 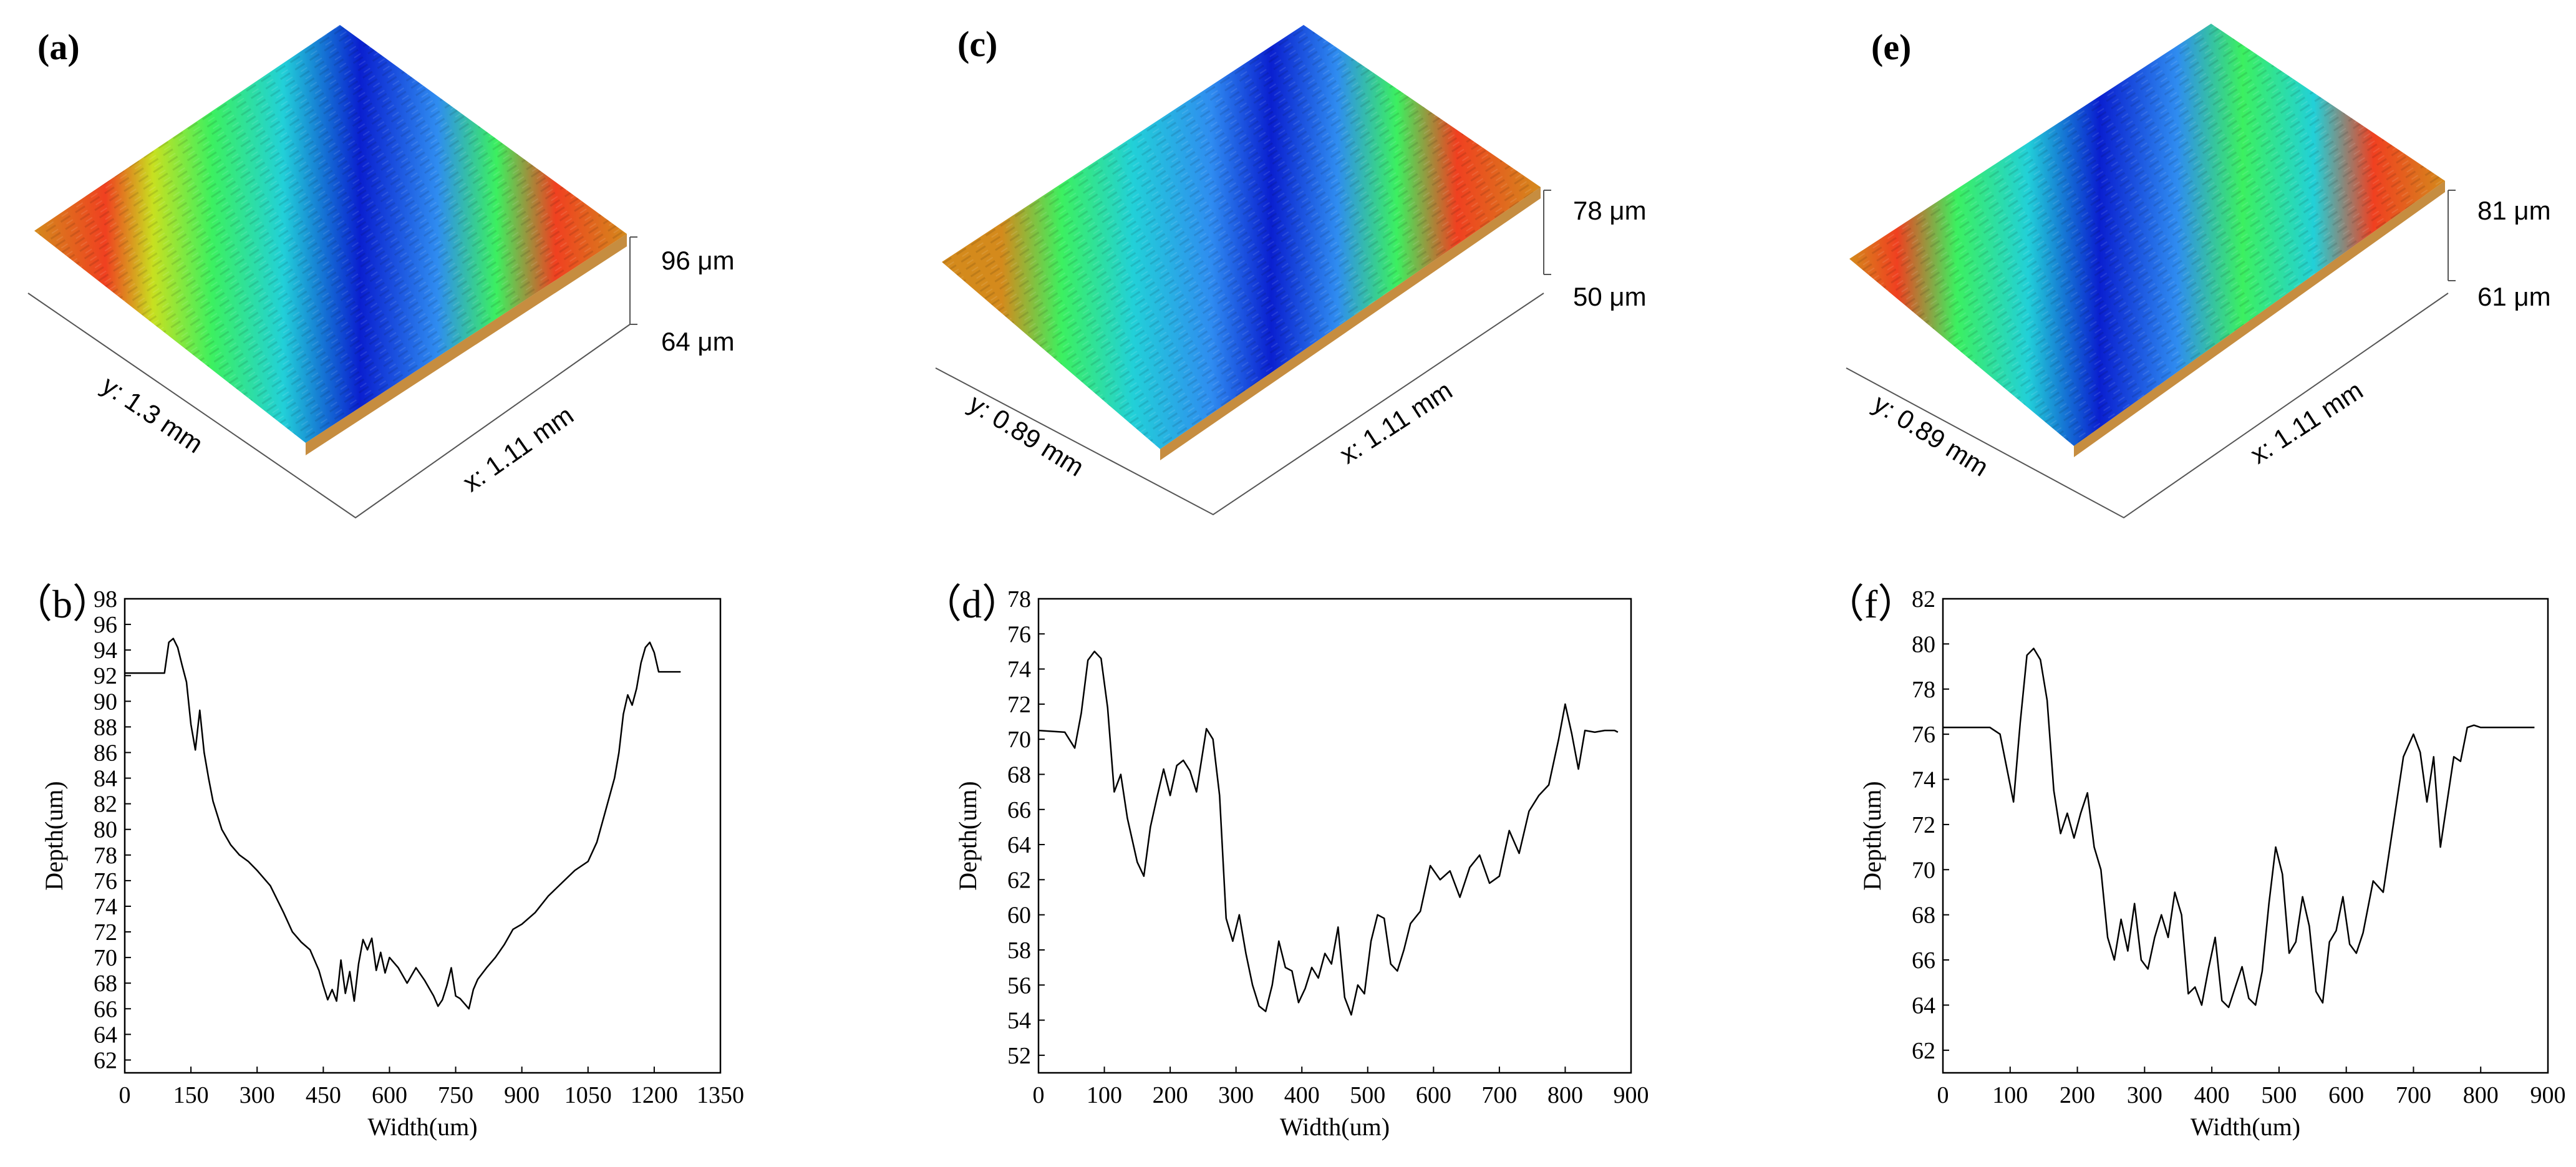 I want to click on y-axis-title-d: Depth(um), so click(x=968, y=836).